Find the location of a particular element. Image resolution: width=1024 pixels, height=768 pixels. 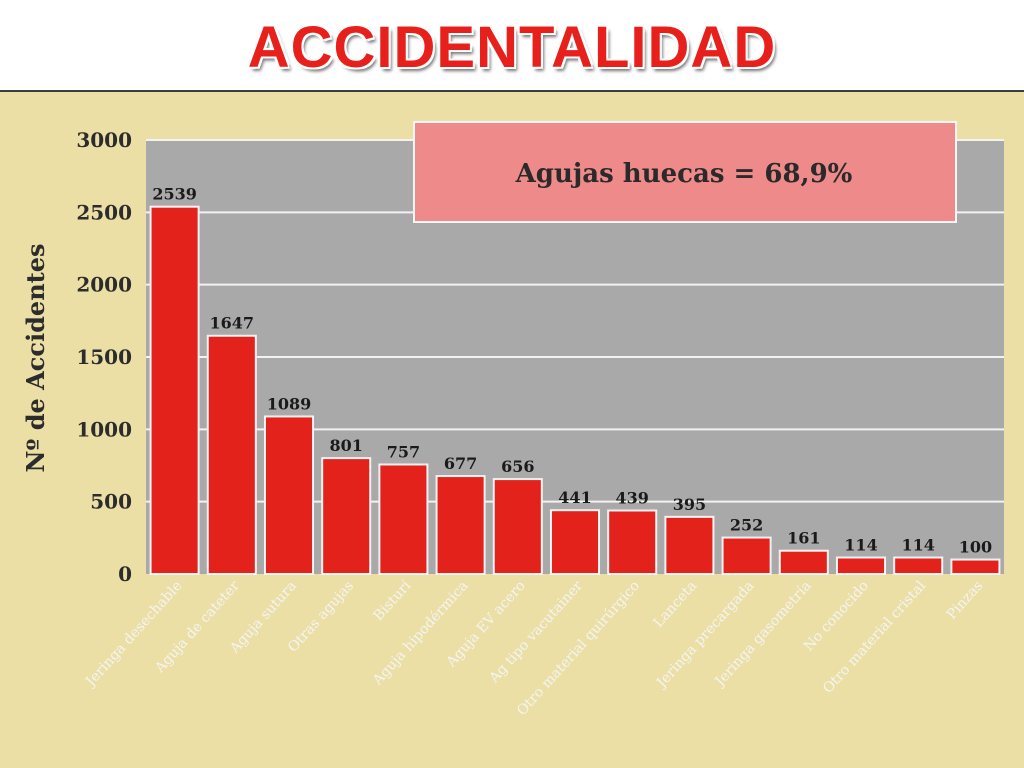

bar-value-label: 100 is located at coordinates (975, 547).